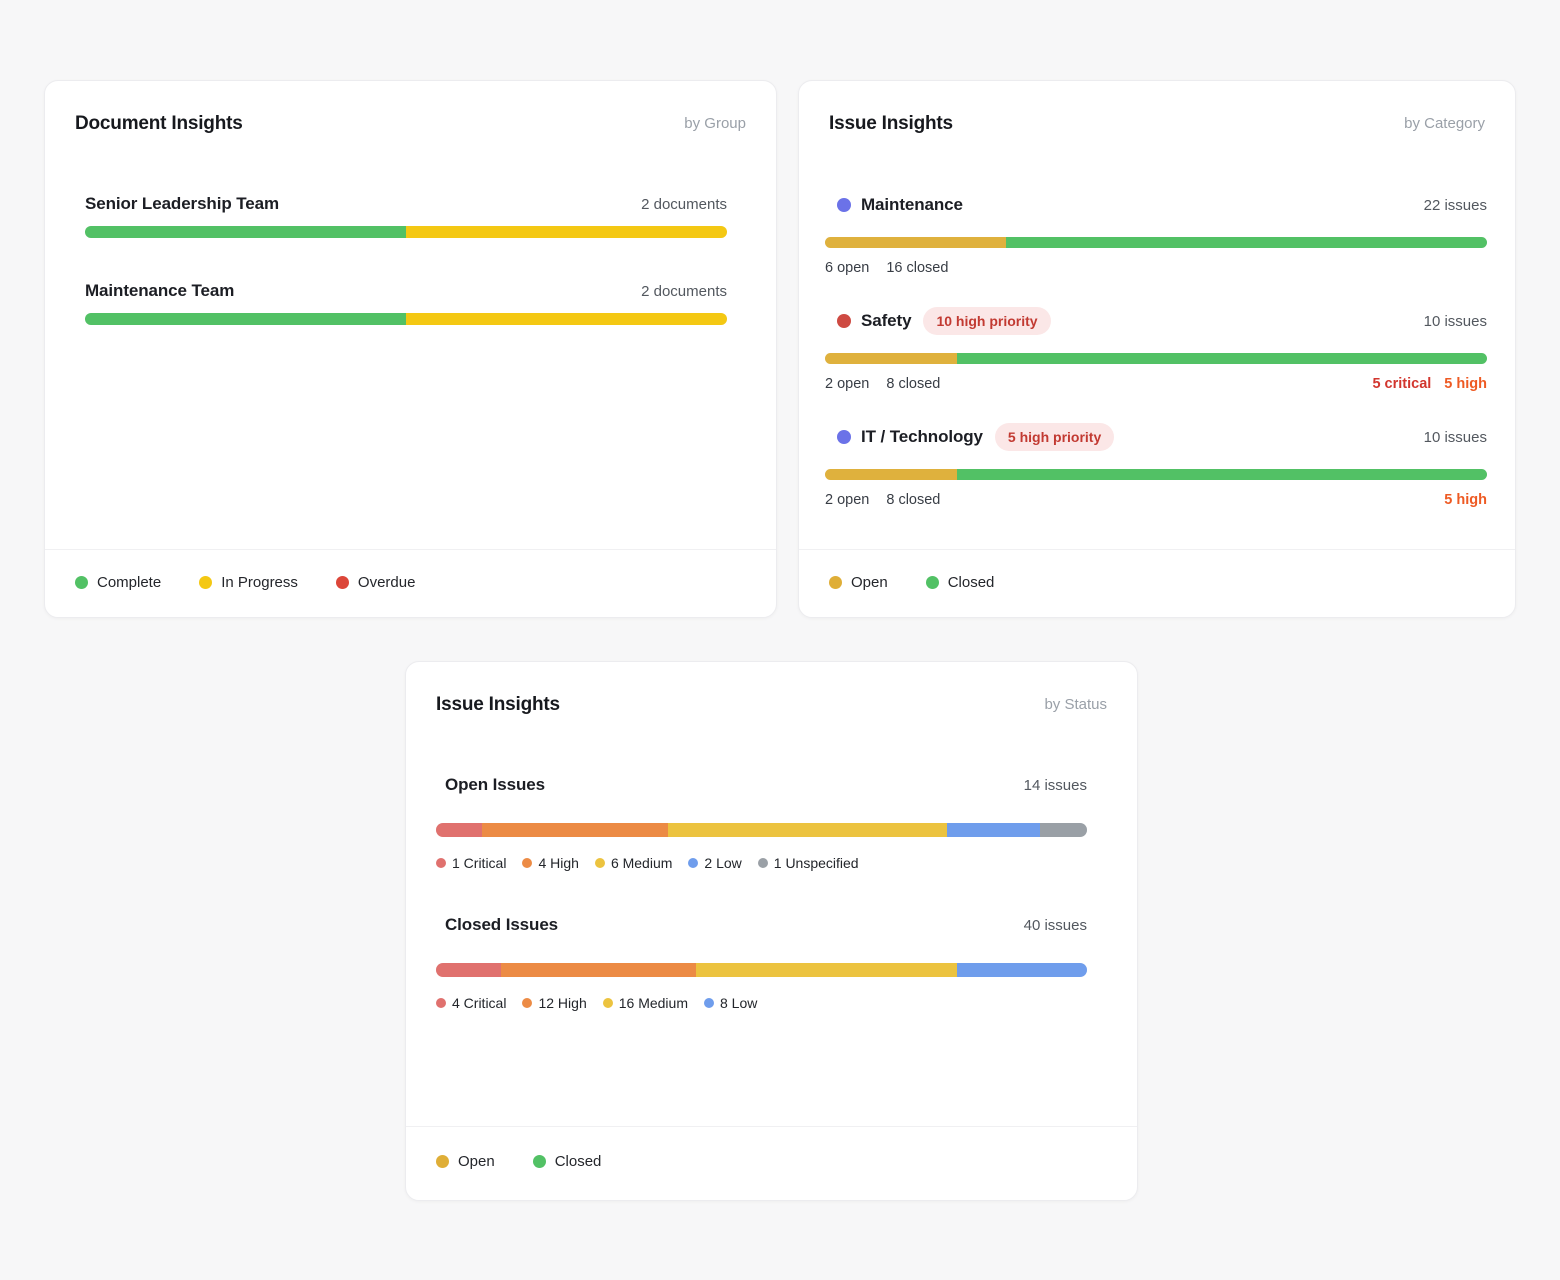 The width and height of the screenshot is (1560, 1280). I want to click on row-count: 14 issues, so click(1055, 786).